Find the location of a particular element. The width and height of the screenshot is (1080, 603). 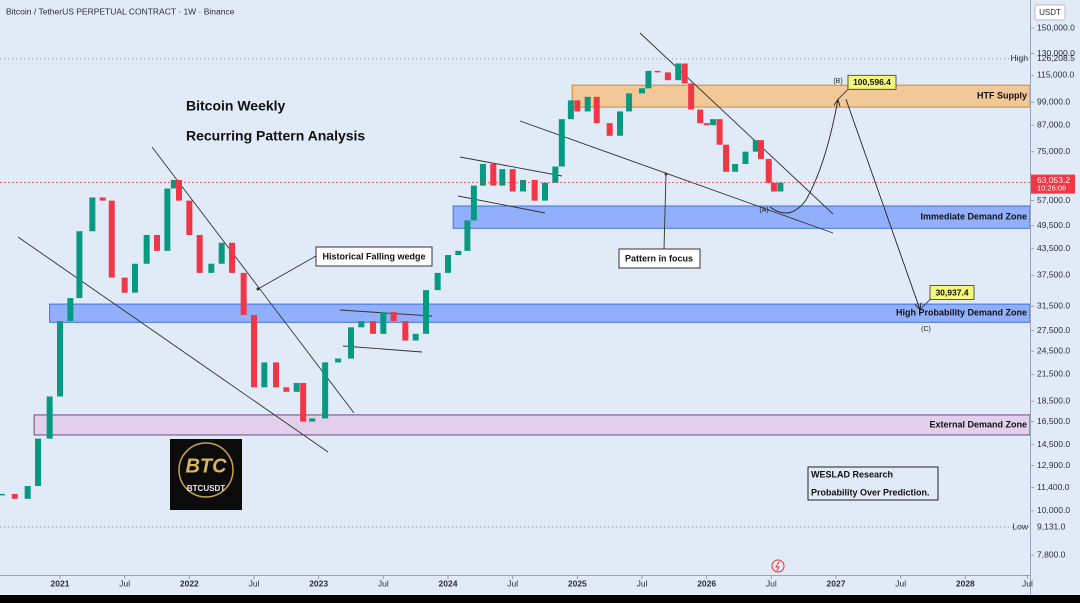

logo-box is located at coordinates (206, 474).